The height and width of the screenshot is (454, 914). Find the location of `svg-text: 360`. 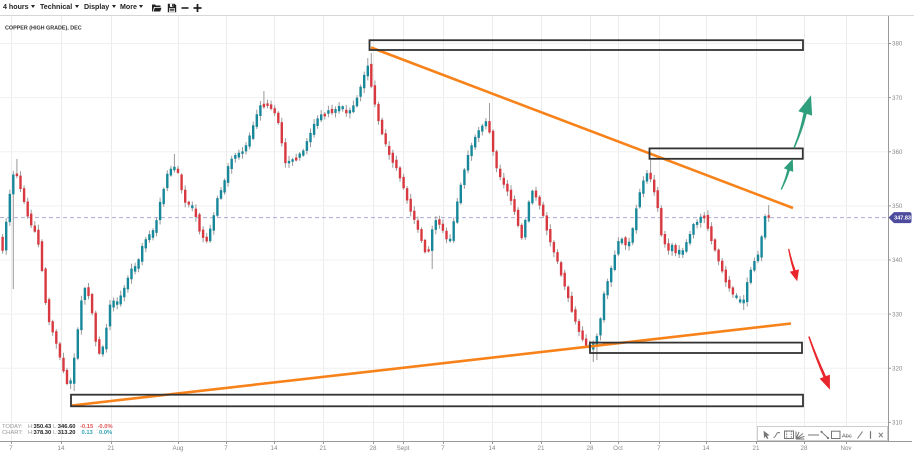

svg-text: 360 is located at coordinates (897, 152).